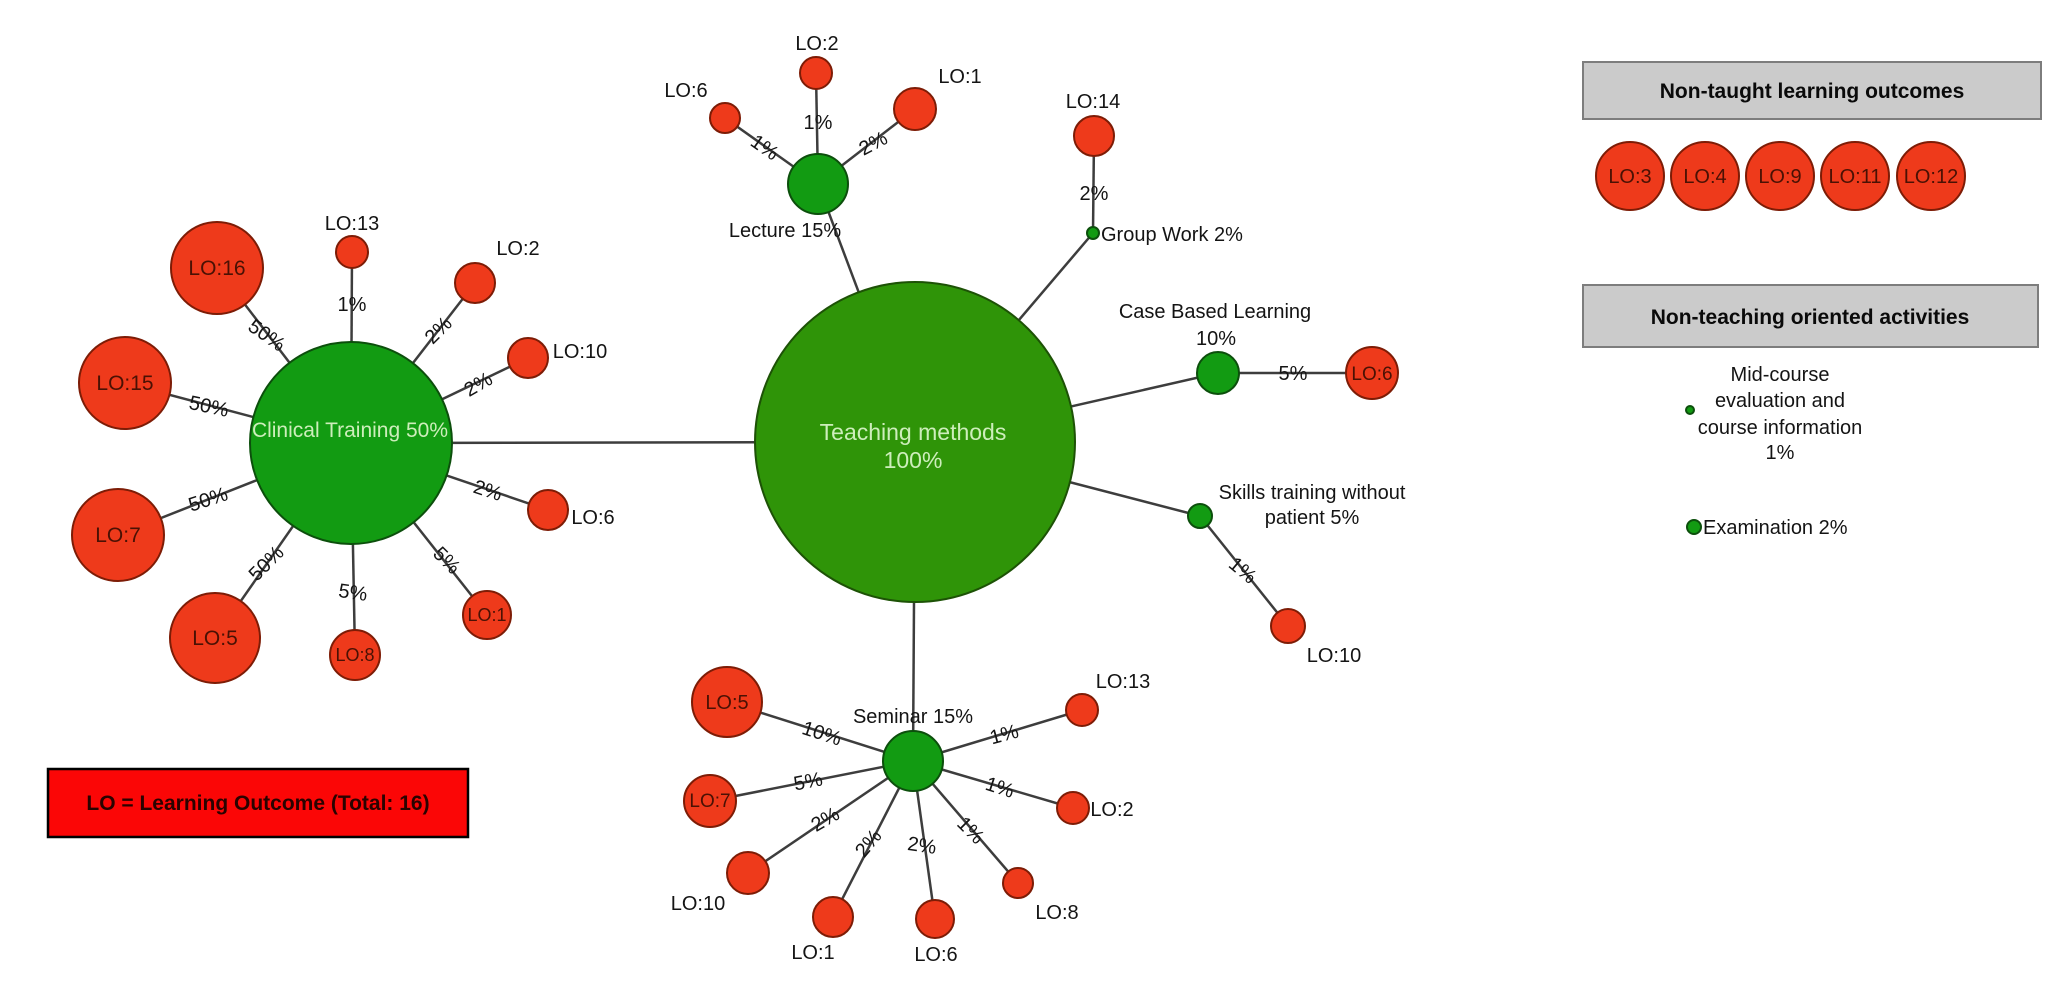  What do you see at coordinates (1200, 516) in the screenshot?
I see `node-skills-training` at bounding box center [1200, 516].